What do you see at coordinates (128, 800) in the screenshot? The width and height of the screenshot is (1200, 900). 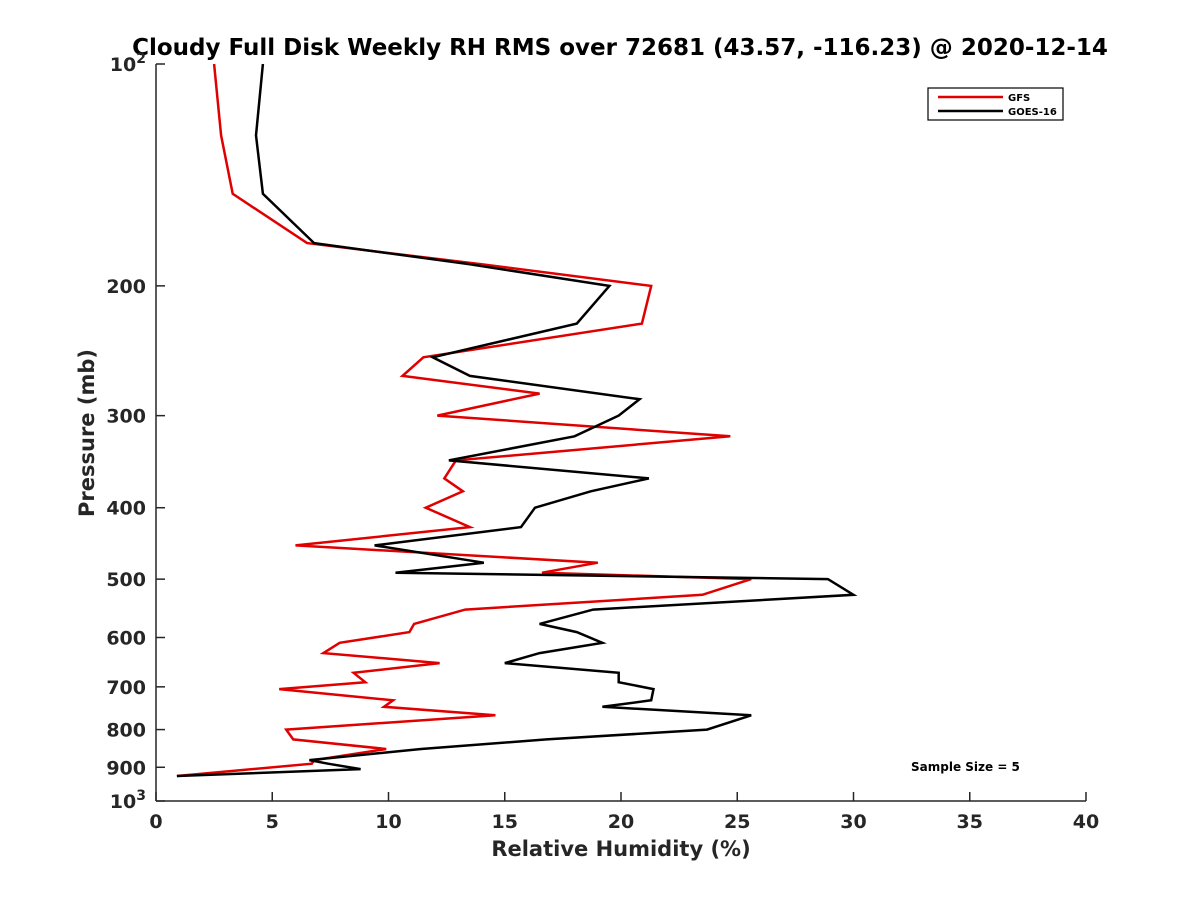 I see `y-tick-label: 10³` at bounding box center [128, 800].